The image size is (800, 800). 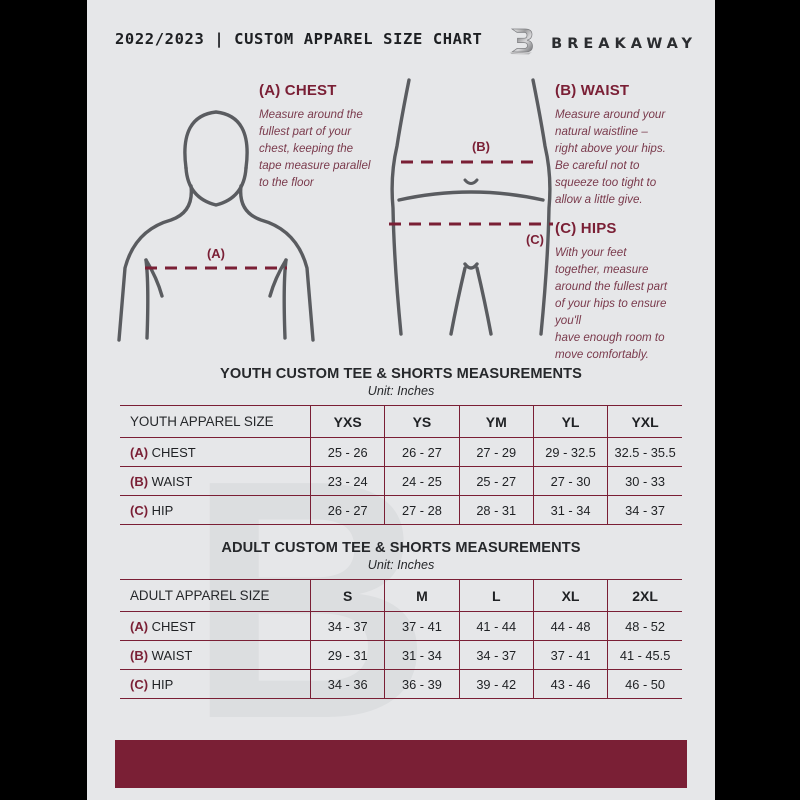 I want to click on youth-column-header-0: YXS, so click(x=348, y=421).